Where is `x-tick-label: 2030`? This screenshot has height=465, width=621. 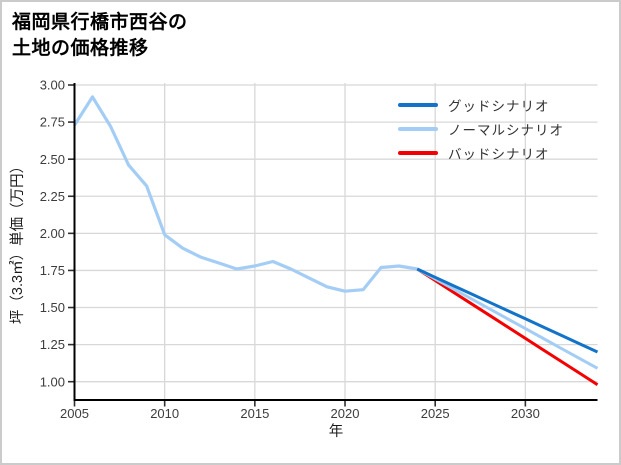 x-tick-label: 2030 is located at coordinates (525, 413).